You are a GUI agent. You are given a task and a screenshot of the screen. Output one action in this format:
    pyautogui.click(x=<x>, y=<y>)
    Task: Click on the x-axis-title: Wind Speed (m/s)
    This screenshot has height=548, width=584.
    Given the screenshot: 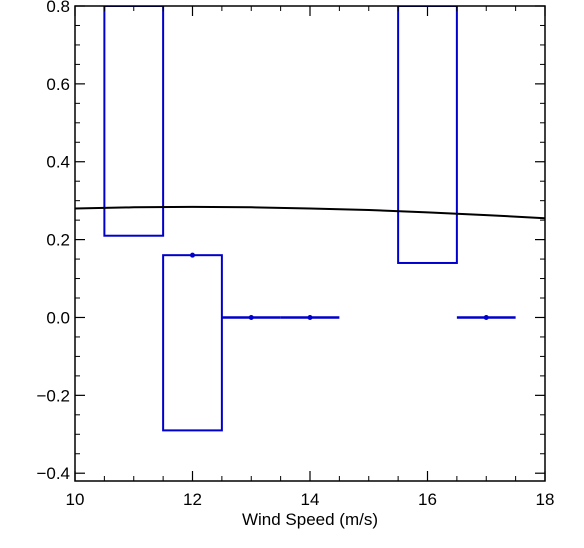 What is the action you would take?
    pyautogui.click(x=310, y=519)
    